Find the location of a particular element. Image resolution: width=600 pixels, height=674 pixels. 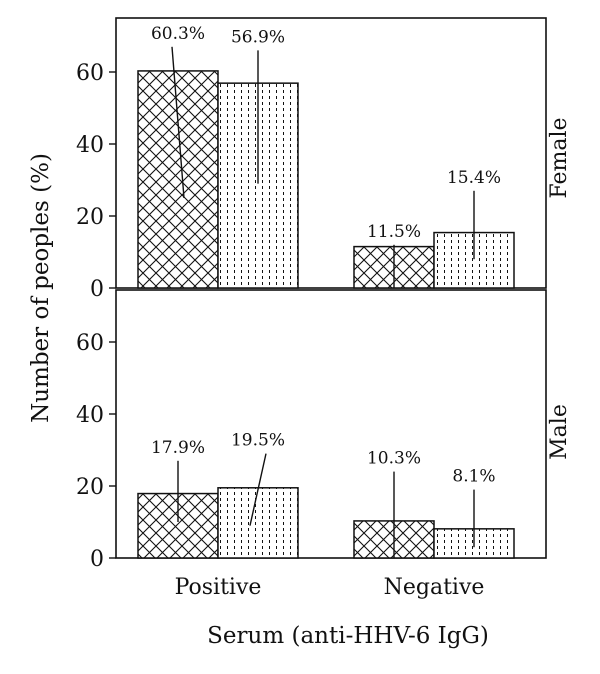

y-tick-label-male-20: 20 is located at coordinates (90, 487).